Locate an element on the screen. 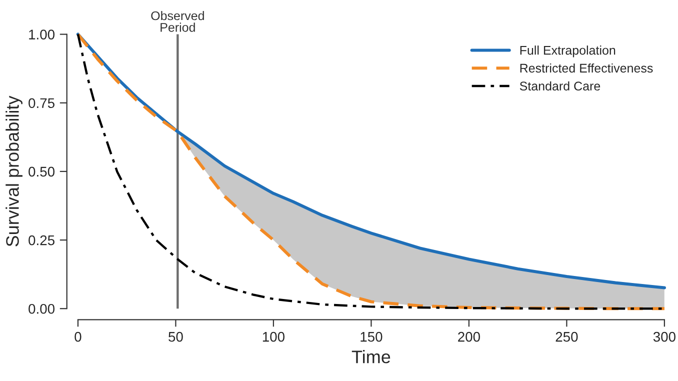  legend-label: Standard Care is located at coordinates (560, 86).